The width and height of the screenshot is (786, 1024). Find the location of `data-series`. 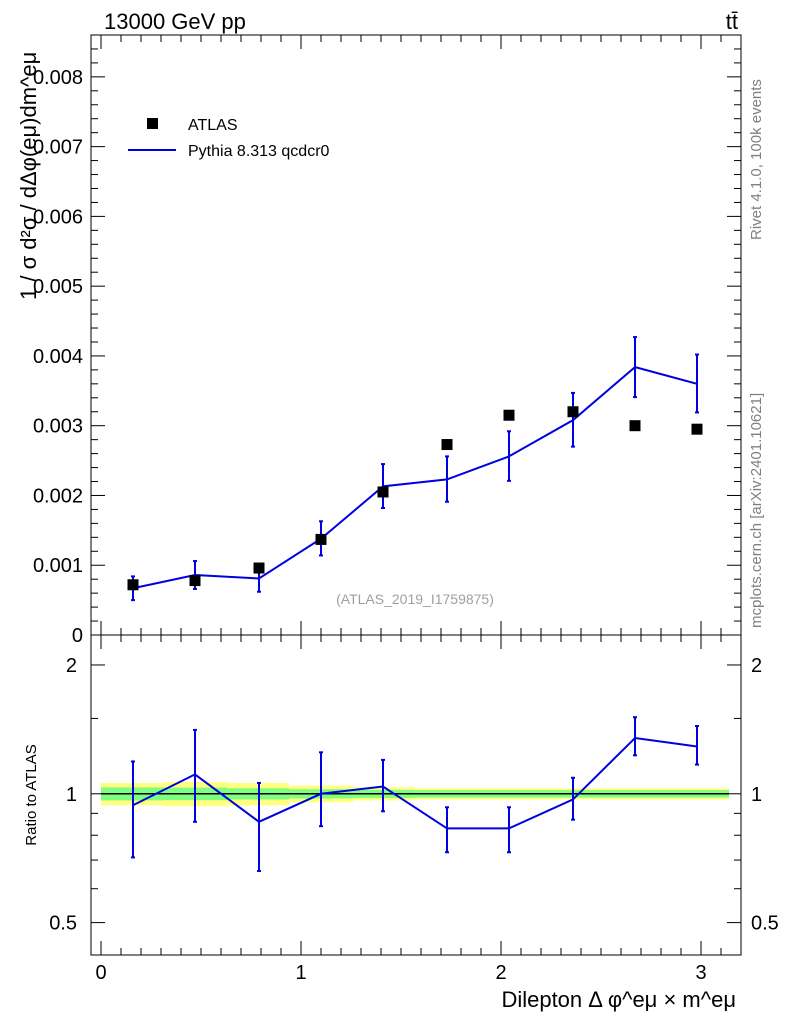

data-series is located at coordinates (415, 498).